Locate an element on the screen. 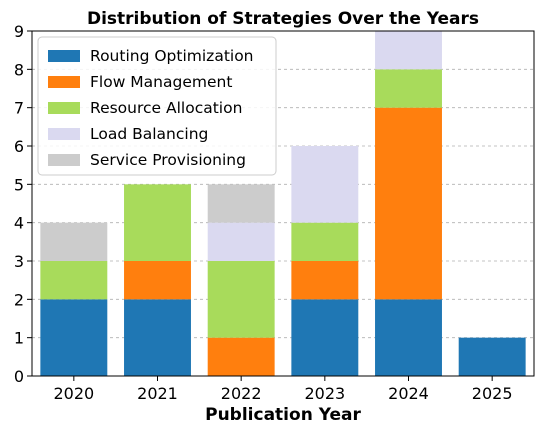 The height and width of the screenshot is (427, 550). y-tick-label: 8 is located at coordinates (19, 69).